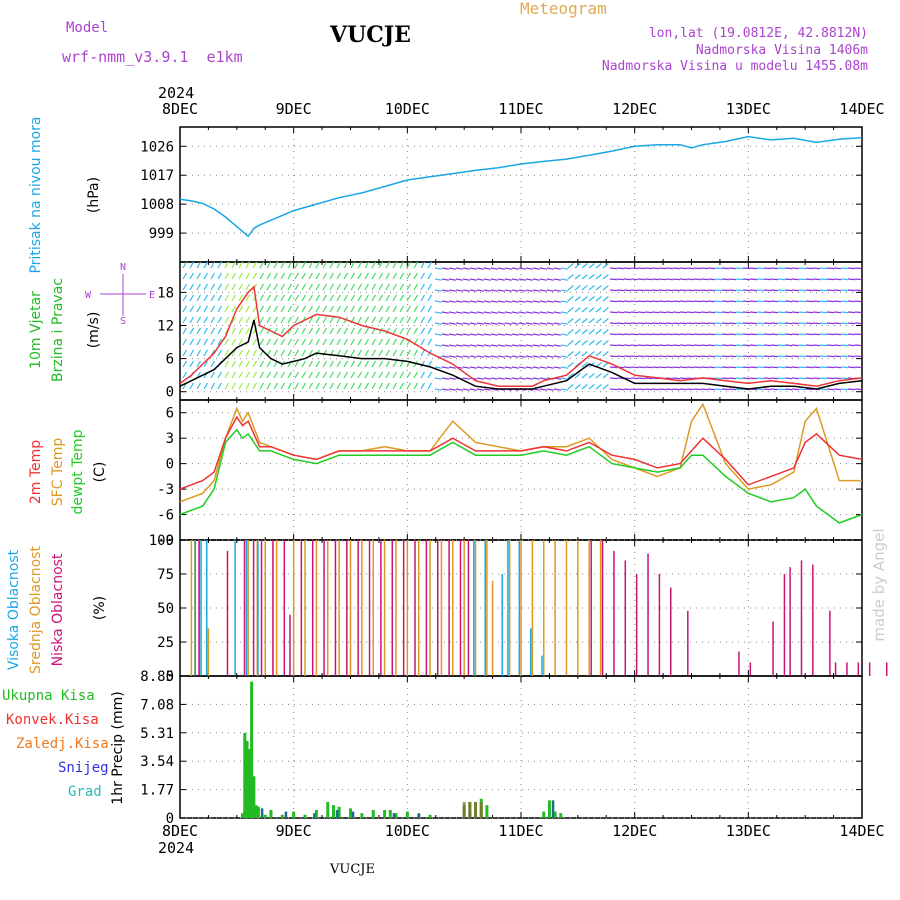 This screenshot has height=900, width=900. Describe the element at coordinates (118, 747) in the screenshot. I see `precip-axis-unit: 1hr Precip (mm)` at that location.